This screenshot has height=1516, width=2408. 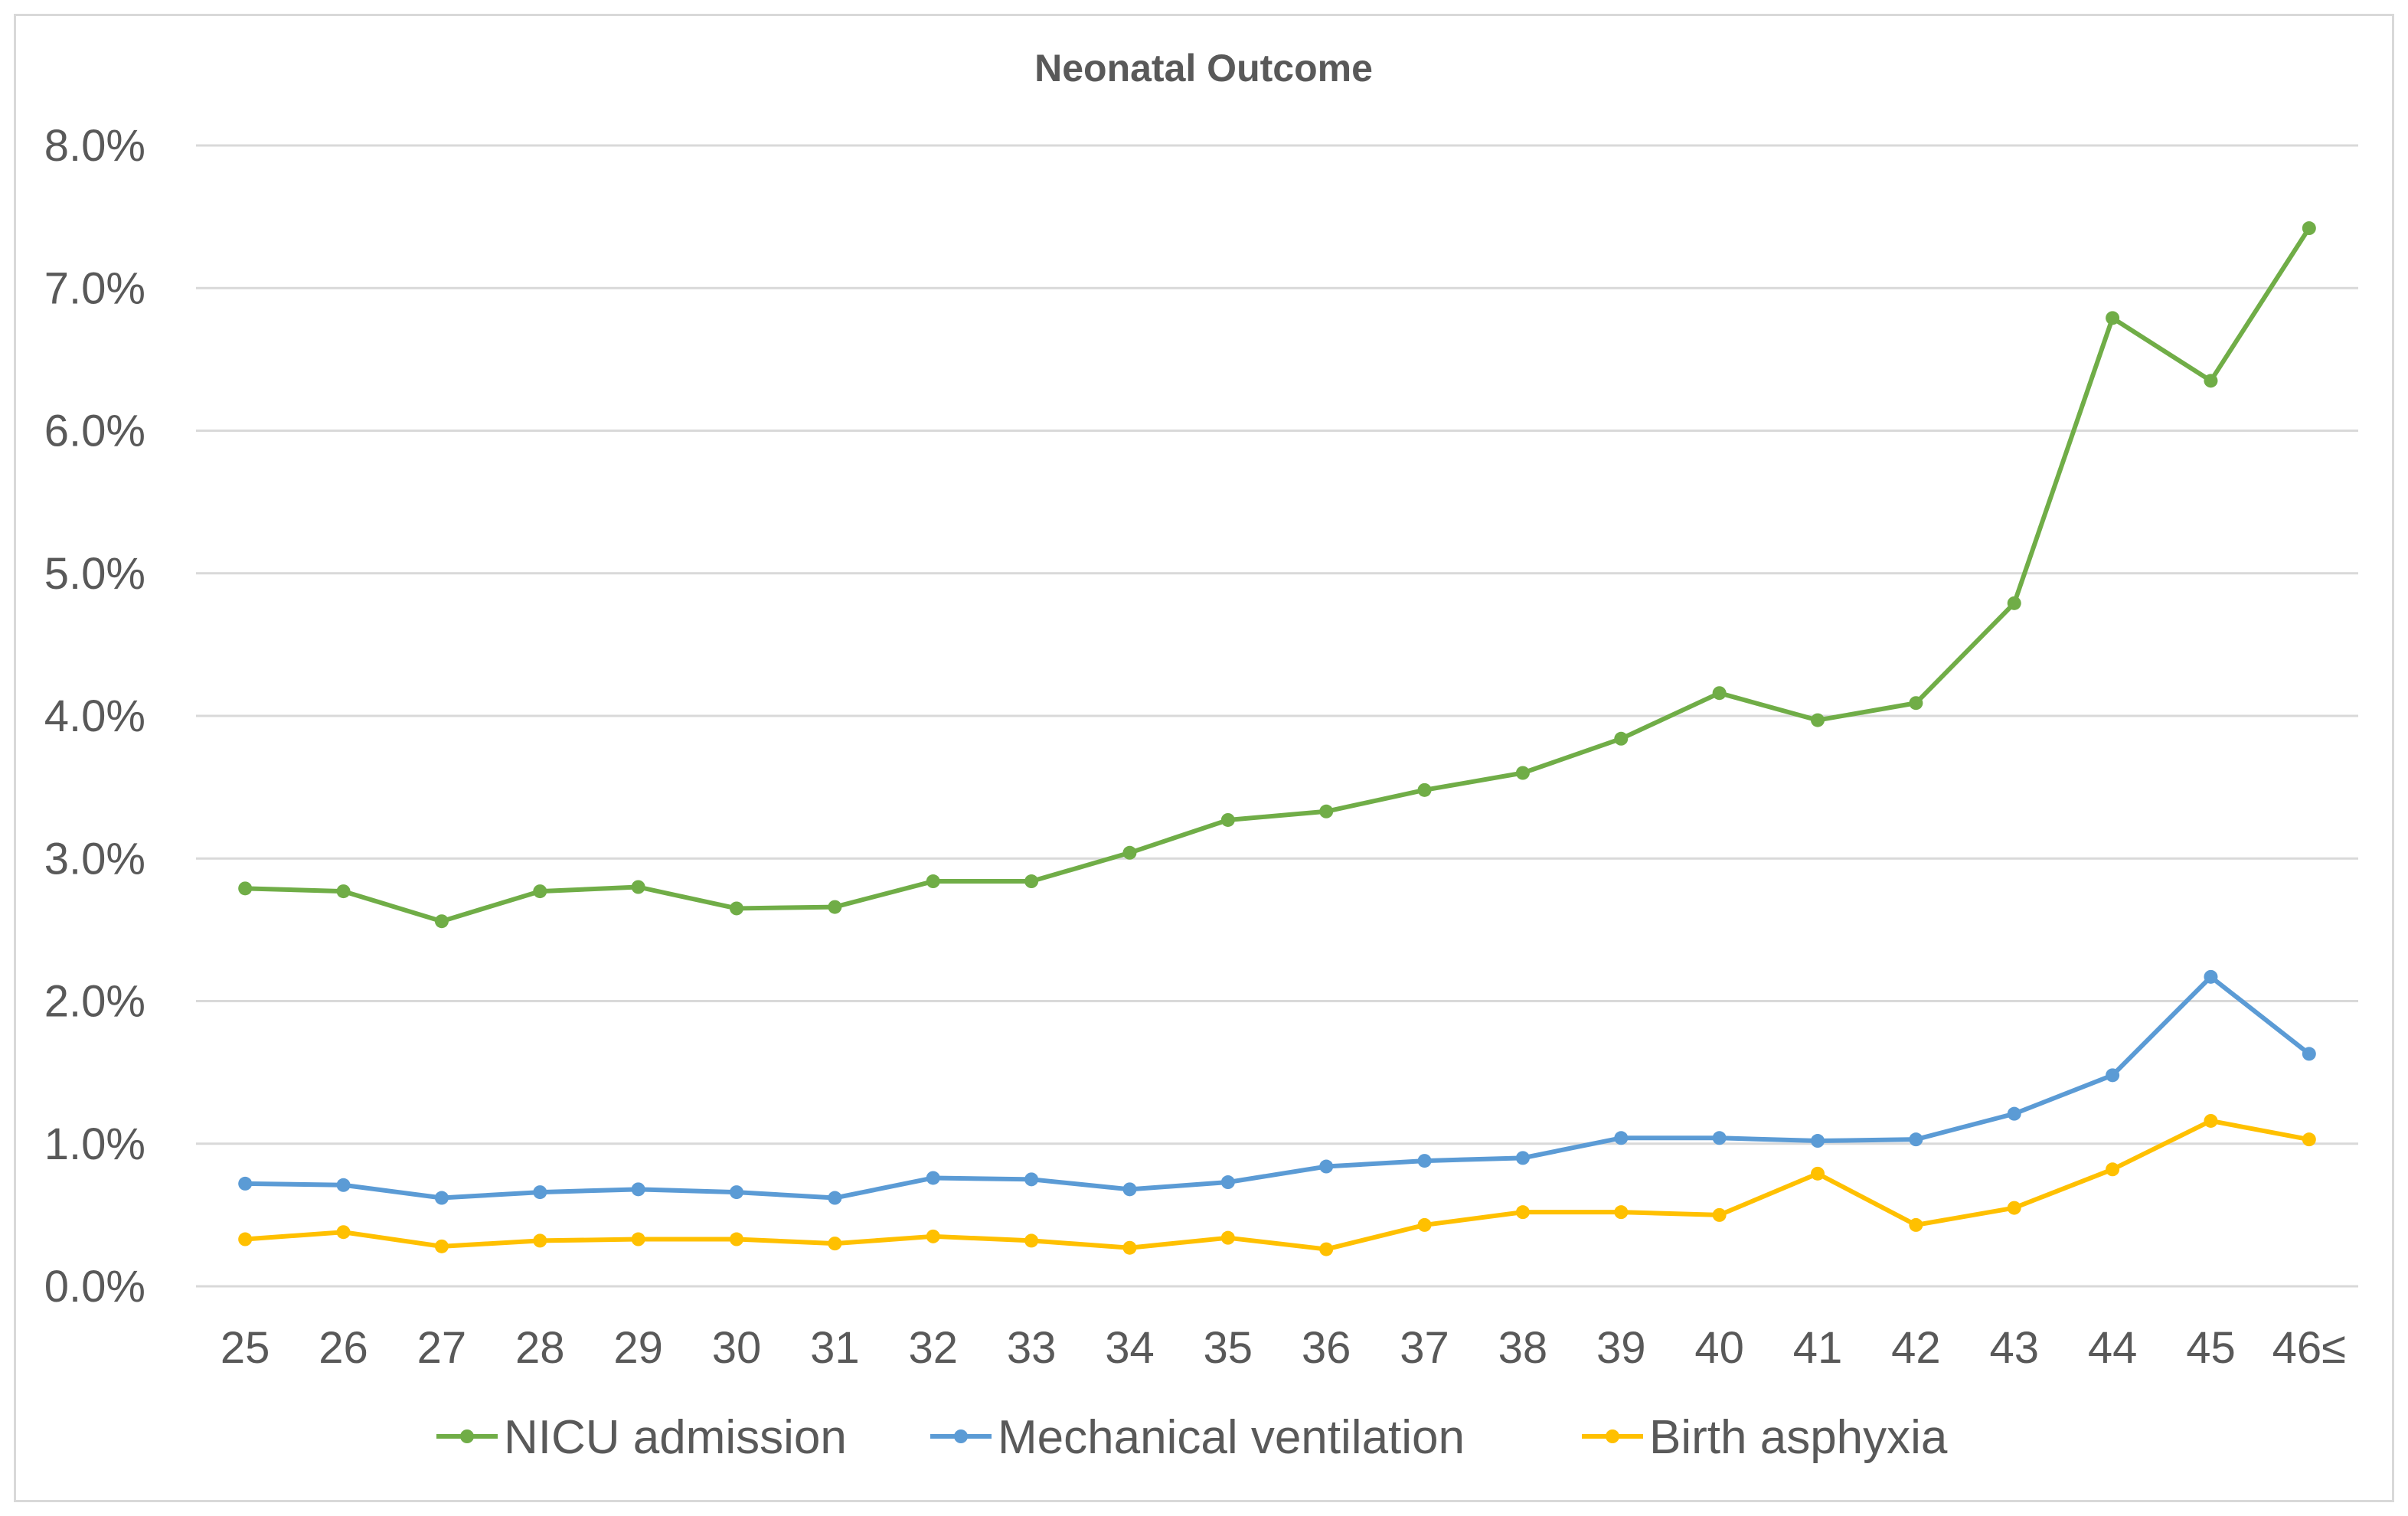 What do you see at coordinates (638, 1348) in the screenshot?
I see `x-tick-label: 29` at bounding box center [638, 1348].